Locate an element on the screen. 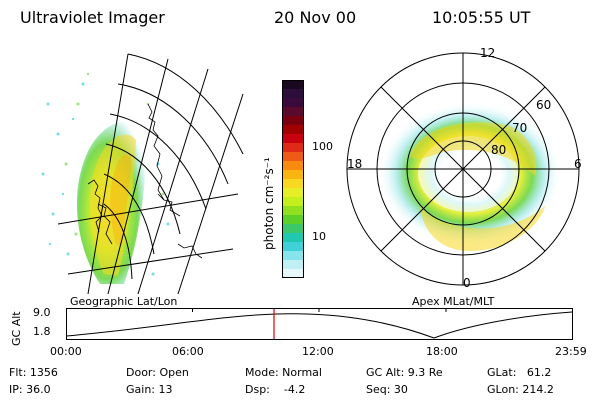 The height and width of the screenshot is (400, 600). colorbar-frame is located at coordinates (293, 179).